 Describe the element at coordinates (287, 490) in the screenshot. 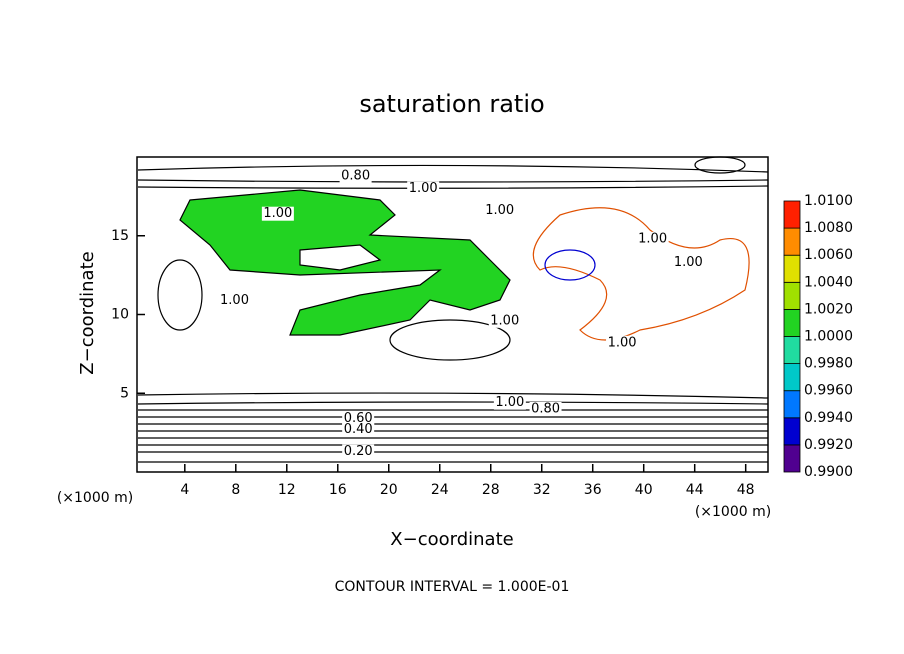

I see `x-tick-label: 12` at that location.